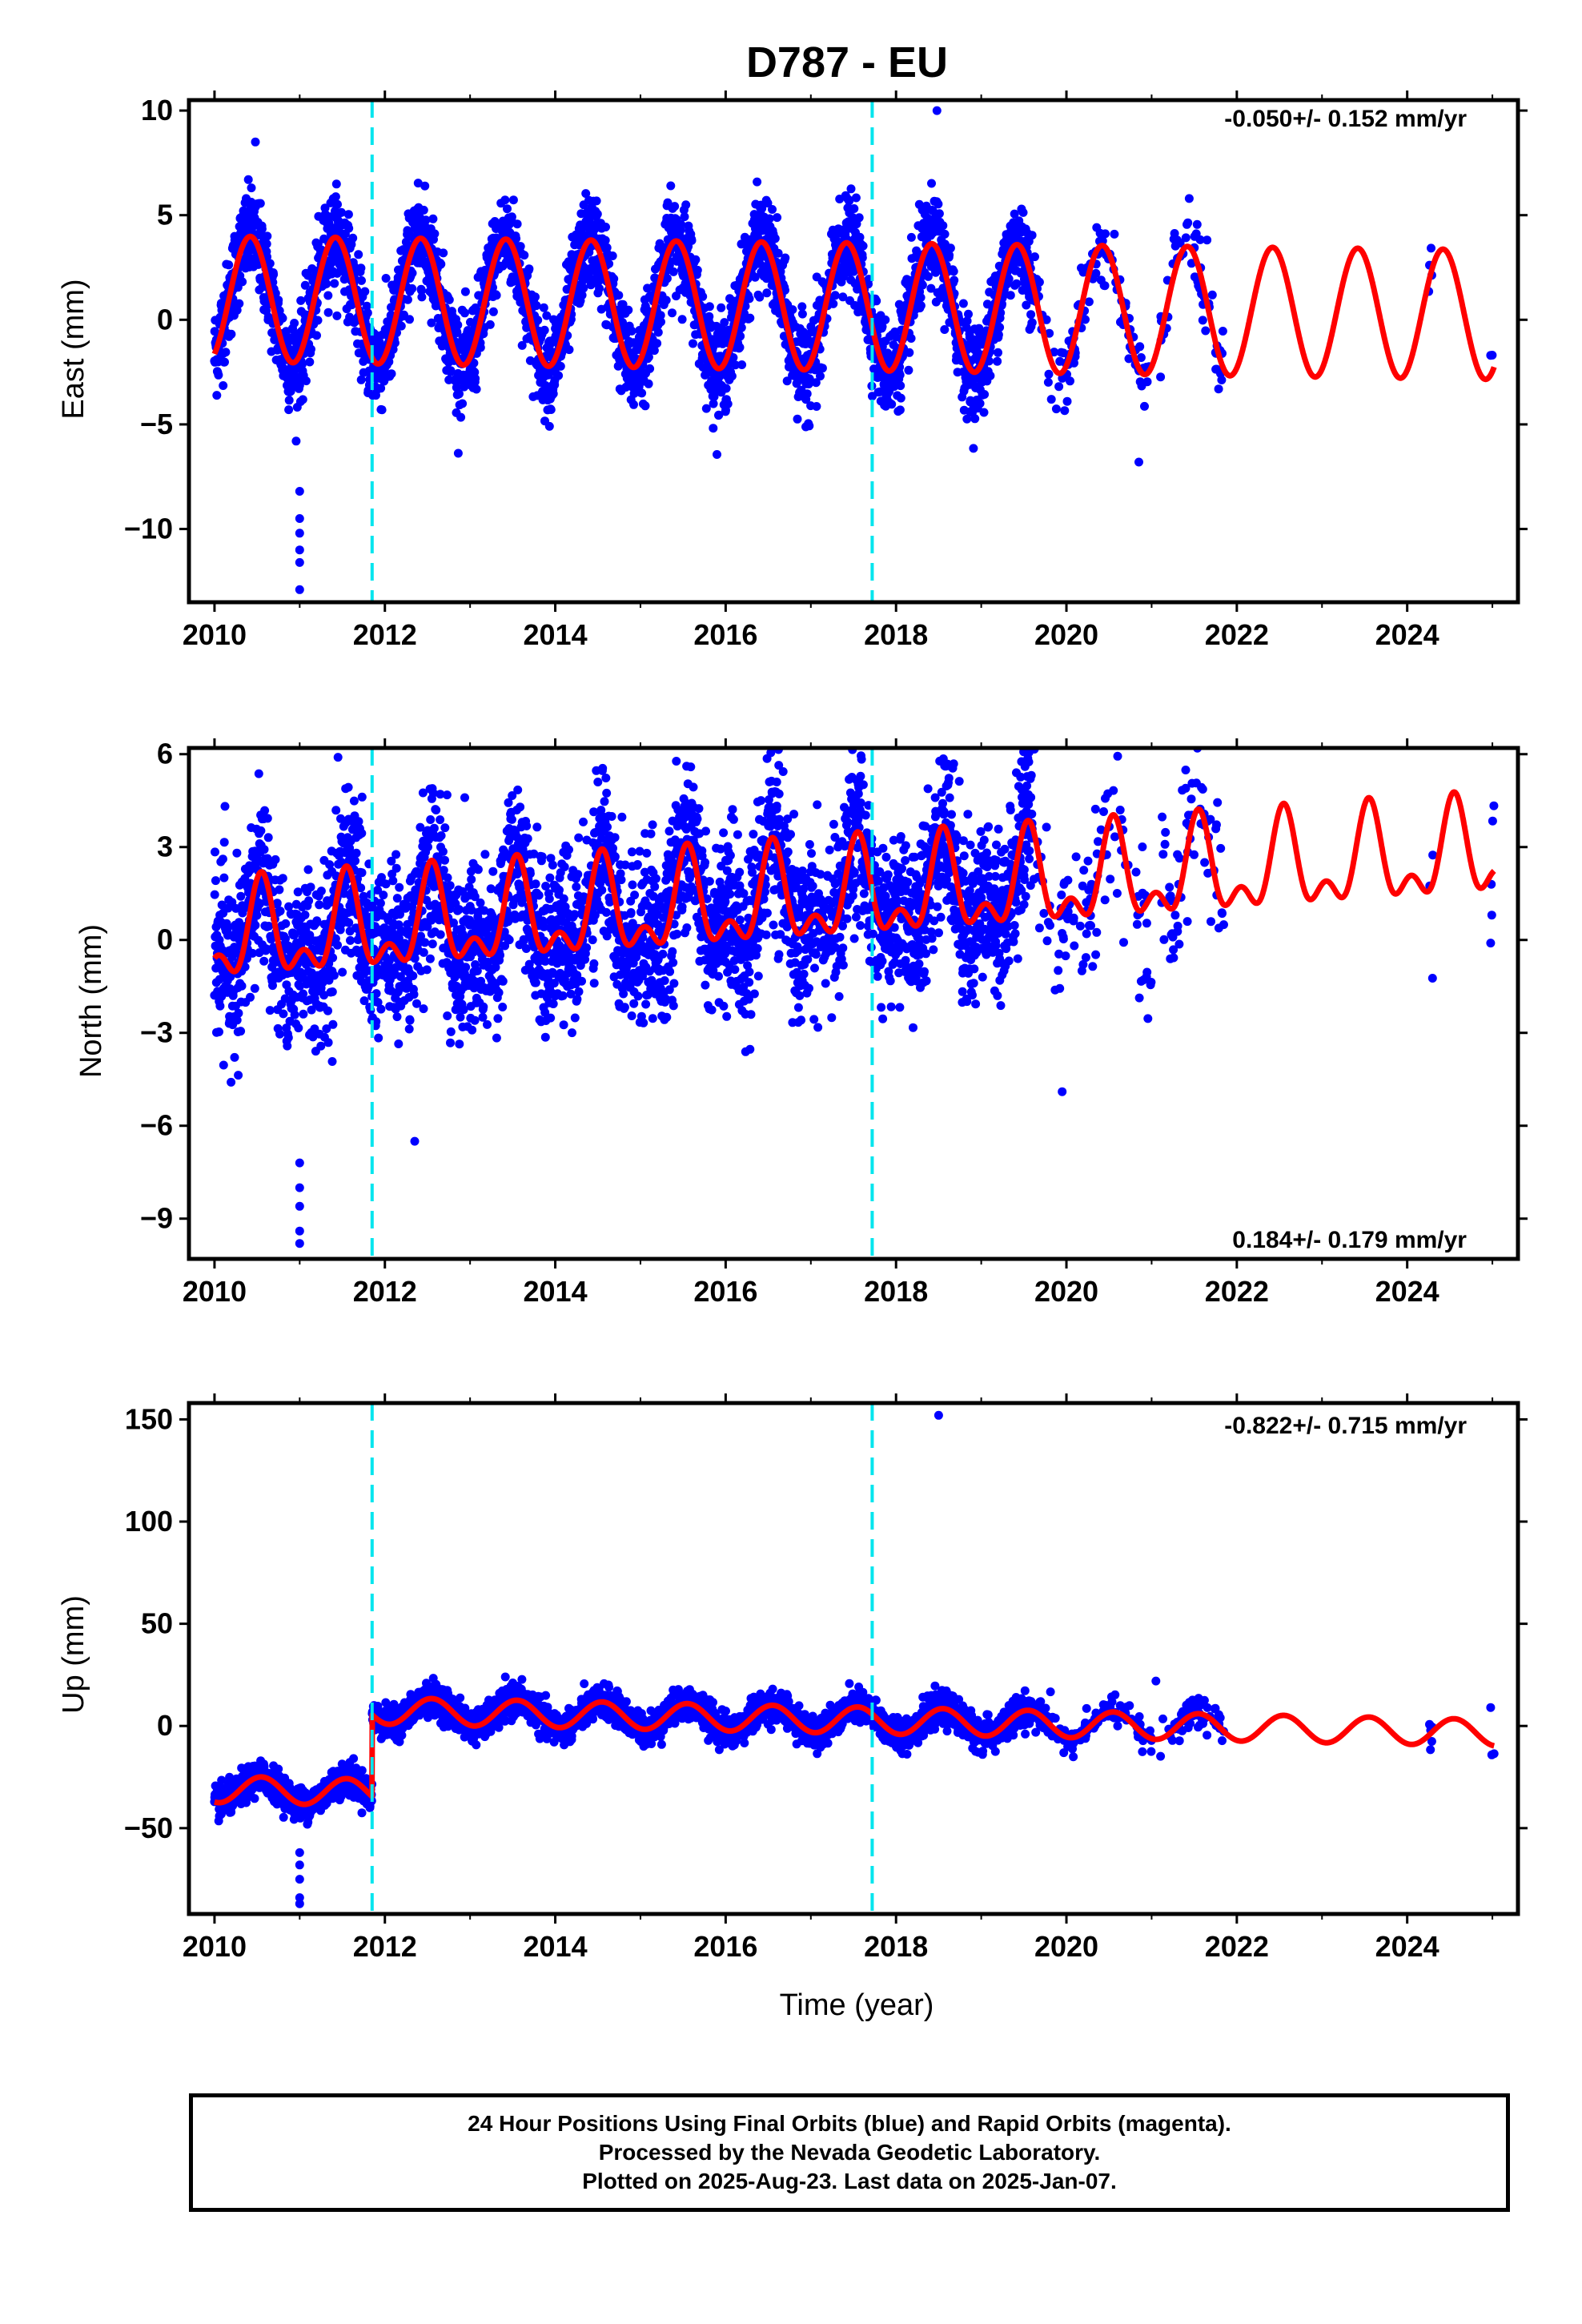 This screenshot has height=2324, width=1582. What do you see at coordinates (847, 62) in the screenshot?
I see `figure-title: D787 - EU` at bounding box center [847, 62].